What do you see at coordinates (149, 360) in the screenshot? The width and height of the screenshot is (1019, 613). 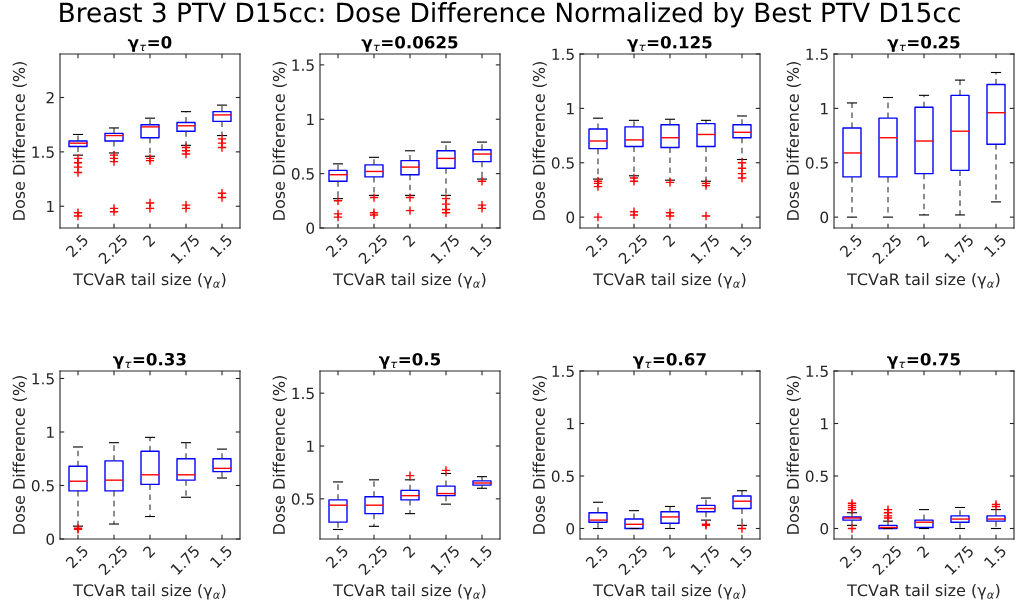 I see `chart-title: γ$_{τ}$=0.33` at bounding box center [149, 360].